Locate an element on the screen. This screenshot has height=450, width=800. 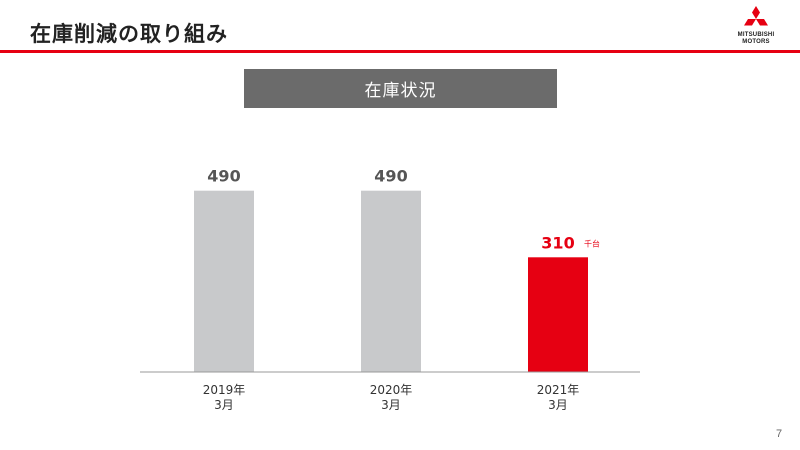
section-header: 在庫状況 is located at coordinates (400, 88).